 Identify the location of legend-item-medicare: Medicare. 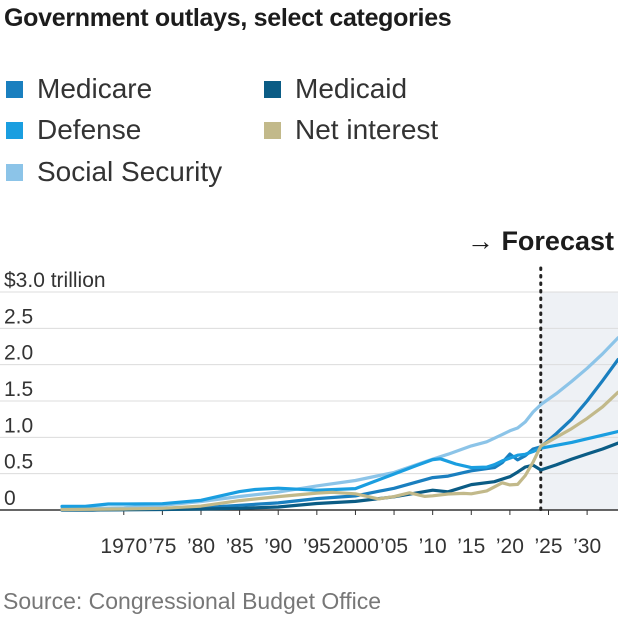
(79, 89).